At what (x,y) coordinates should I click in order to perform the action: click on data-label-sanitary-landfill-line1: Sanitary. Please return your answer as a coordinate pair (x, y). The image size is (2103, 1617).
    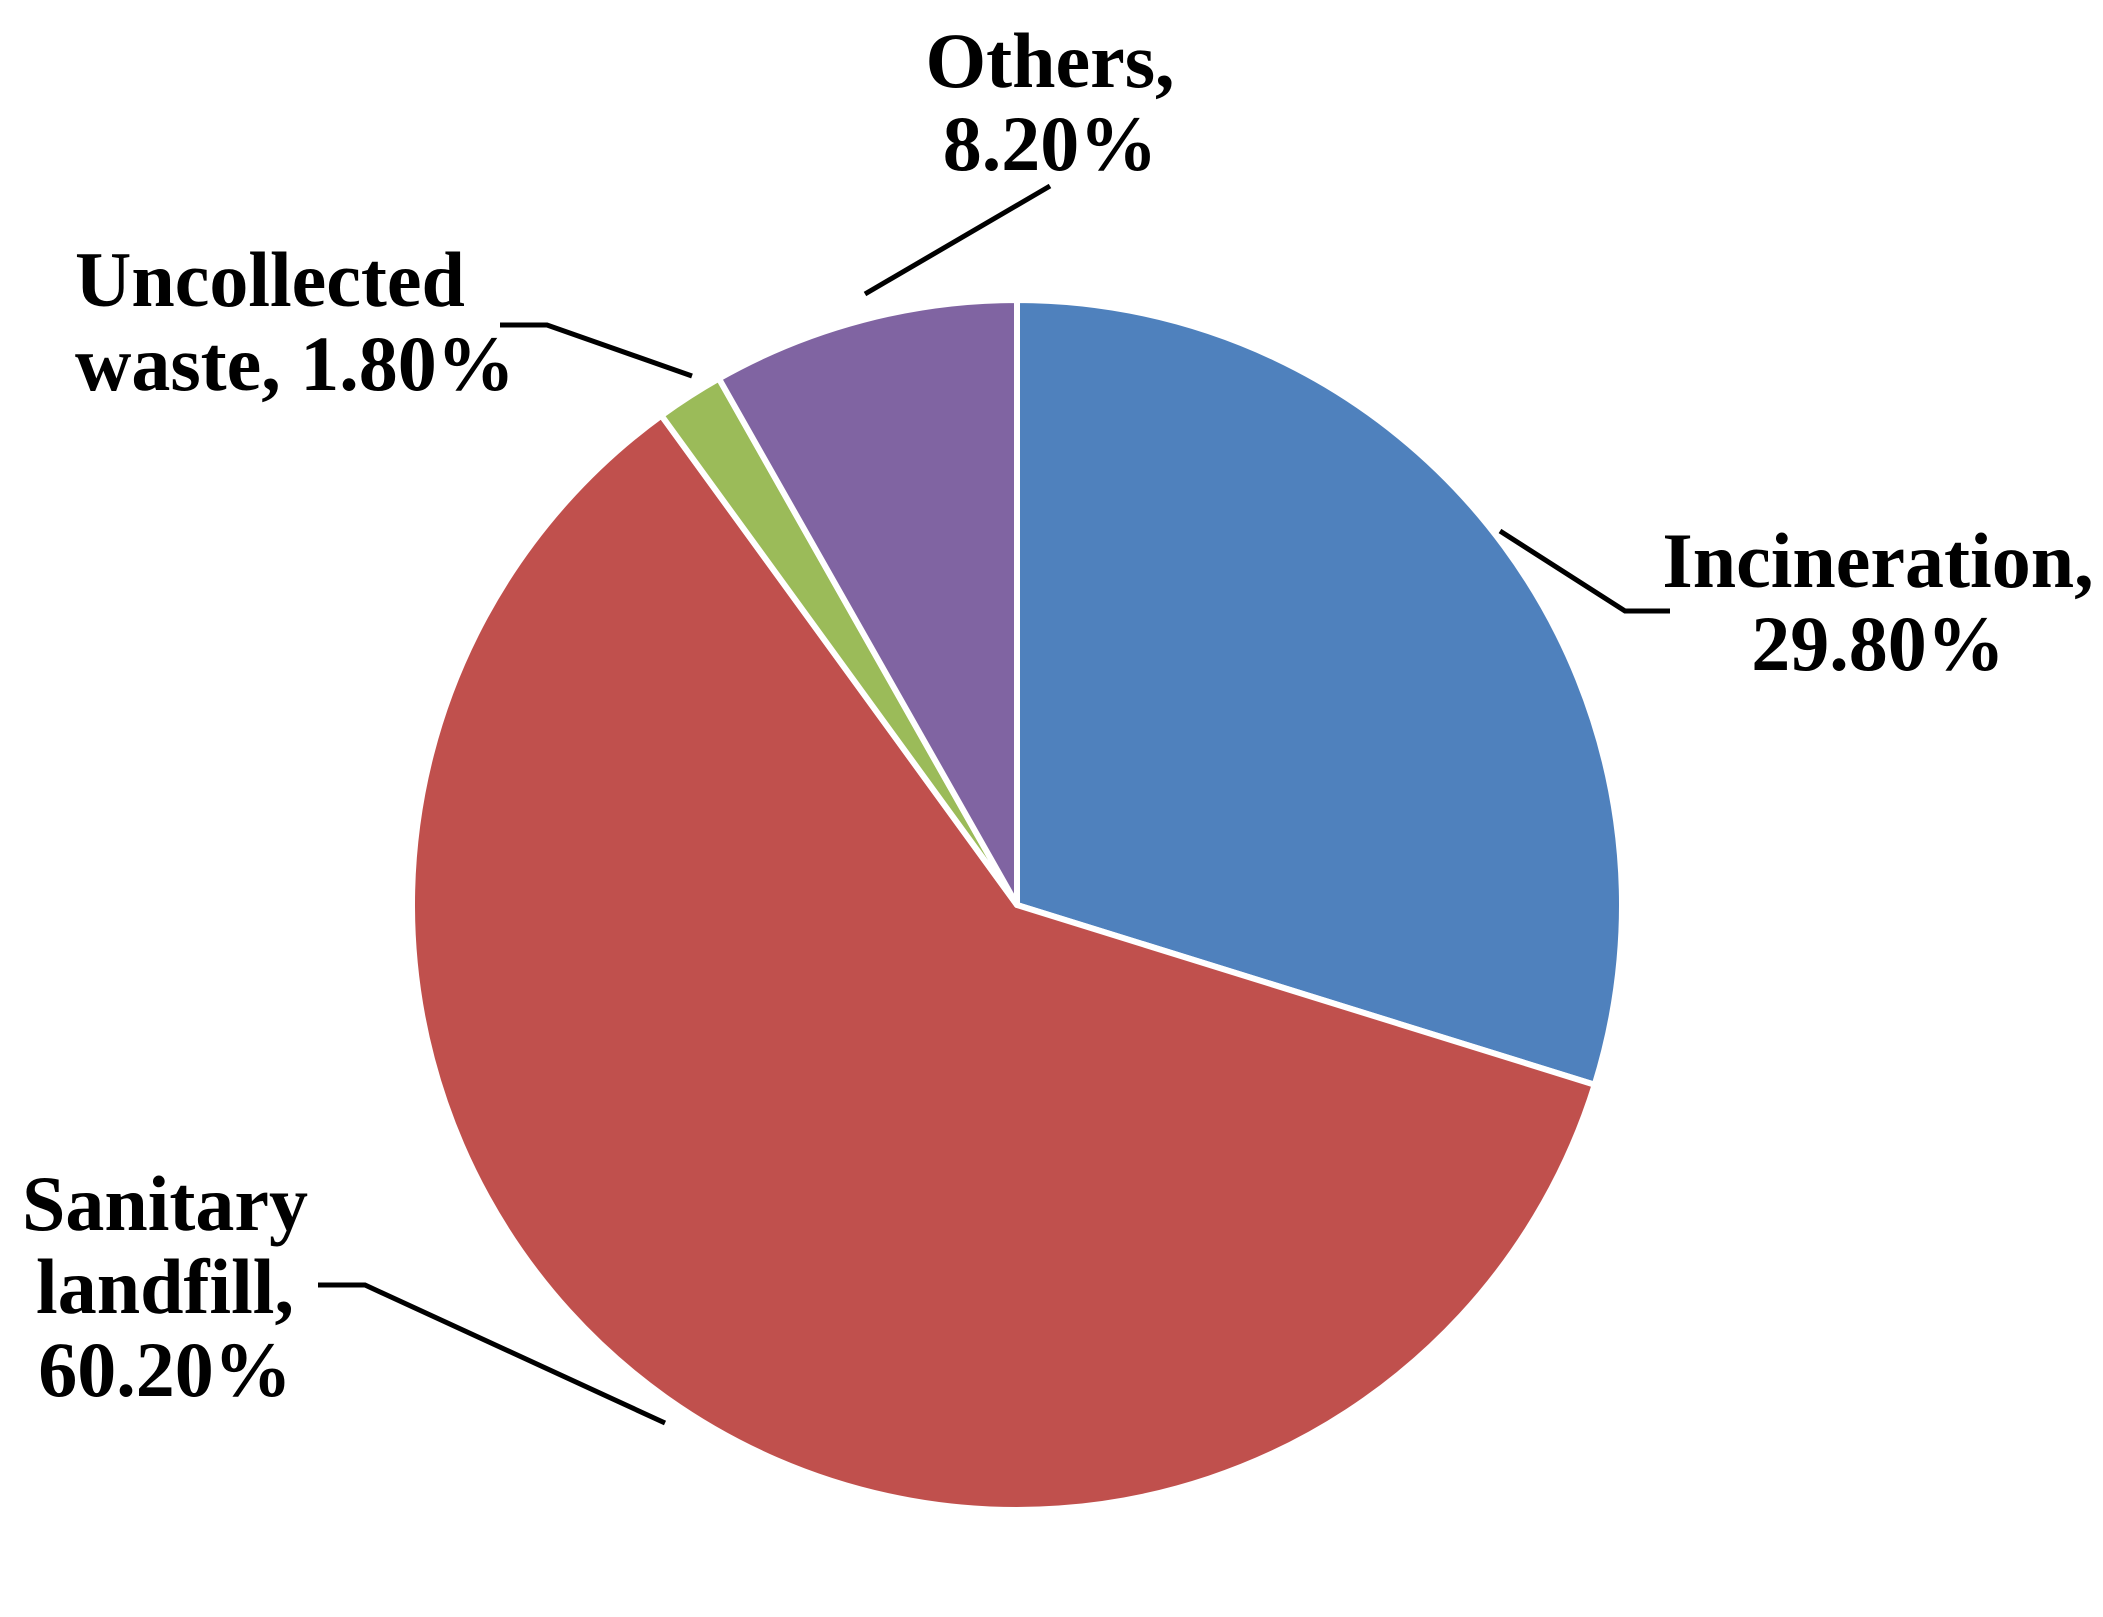
    Looking at the image, I should click on (165, 1203).